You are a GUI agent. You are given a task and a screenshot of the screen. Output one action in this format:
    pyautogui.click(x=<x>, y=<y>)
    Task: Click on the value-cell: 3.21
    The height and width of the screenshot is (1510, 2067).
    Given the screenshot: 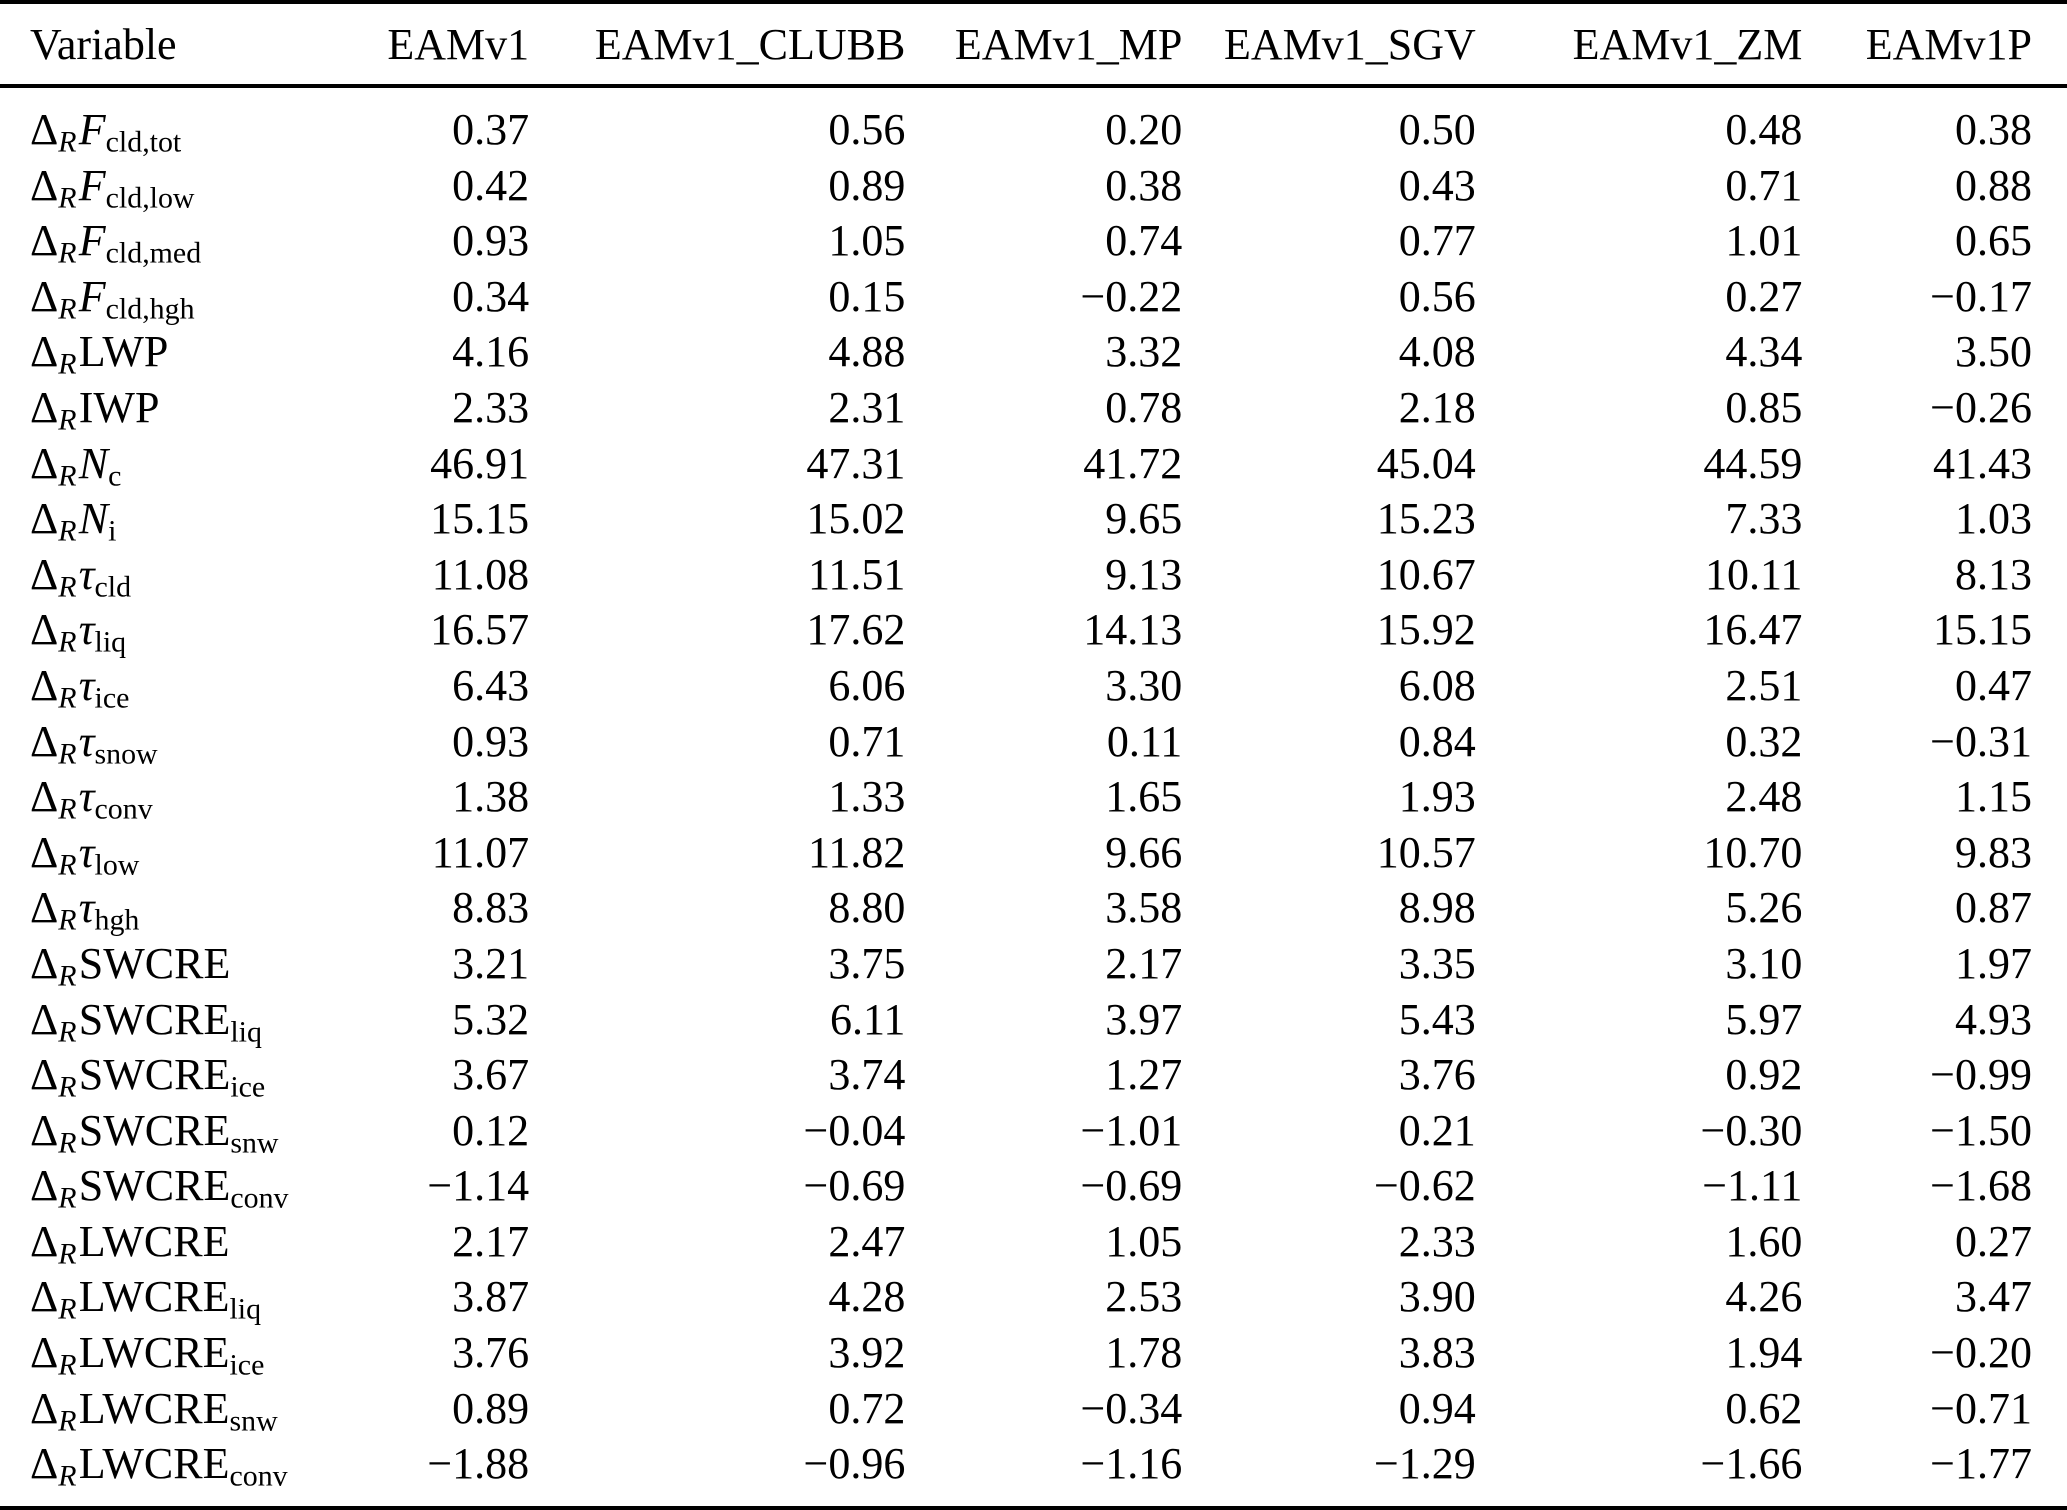 What is the action you would take?
    pyautogui.click(x=491, y=963)
    